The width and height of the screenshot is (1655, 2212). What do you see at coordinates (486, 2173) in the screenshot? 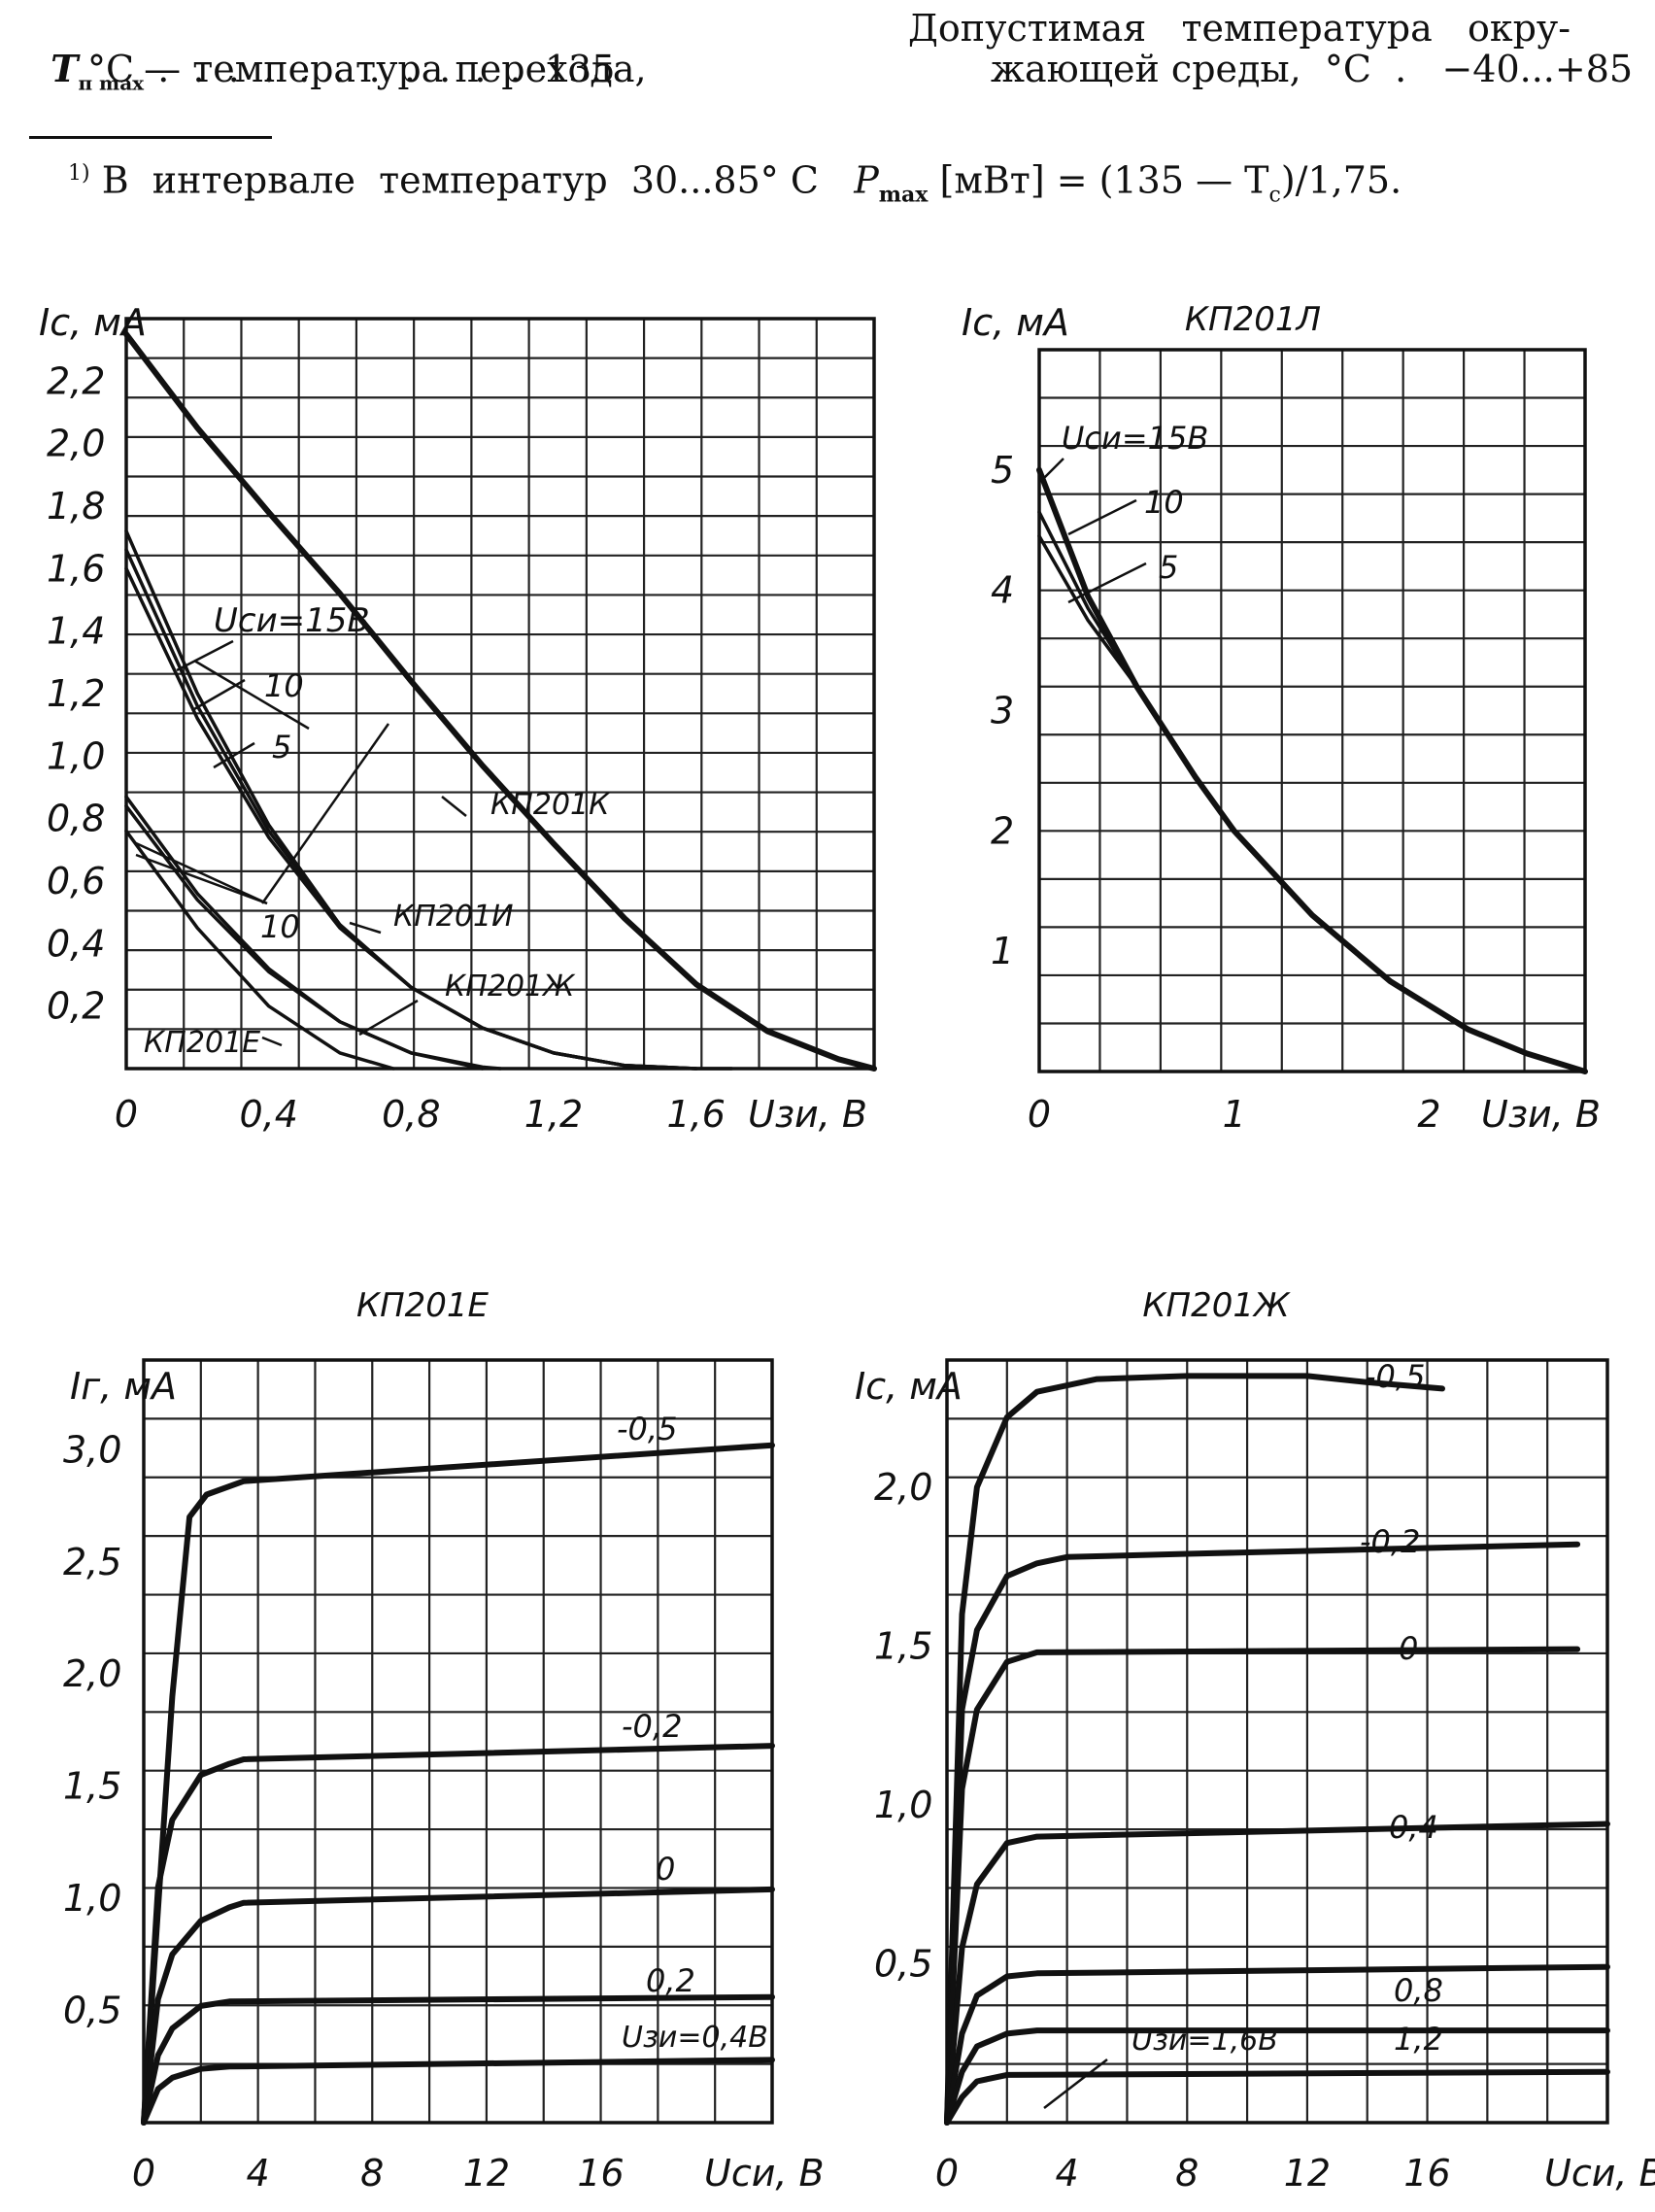
I see `x-tick-label: 12` at bounding box center [486, 2173].